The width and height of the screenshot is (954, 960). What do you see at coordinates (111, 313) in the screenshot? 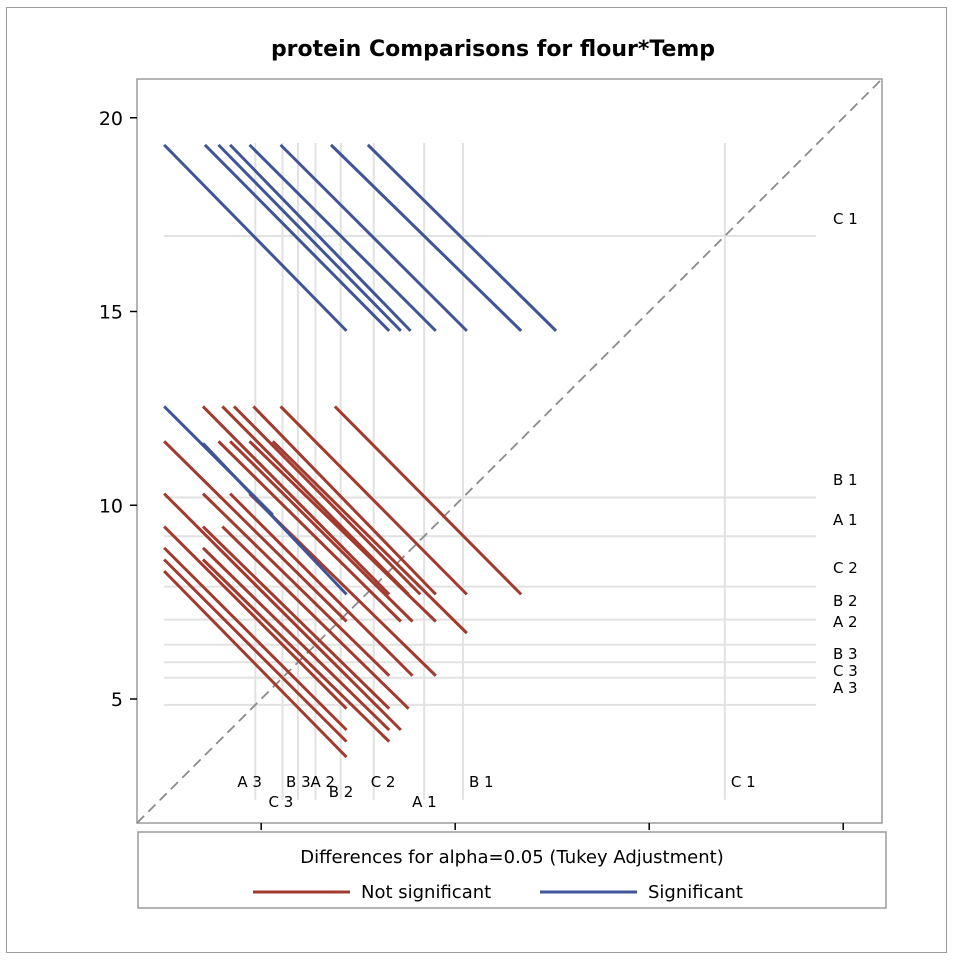
I see `y-tick-label-15: 15` at bounding box center [111, 313].